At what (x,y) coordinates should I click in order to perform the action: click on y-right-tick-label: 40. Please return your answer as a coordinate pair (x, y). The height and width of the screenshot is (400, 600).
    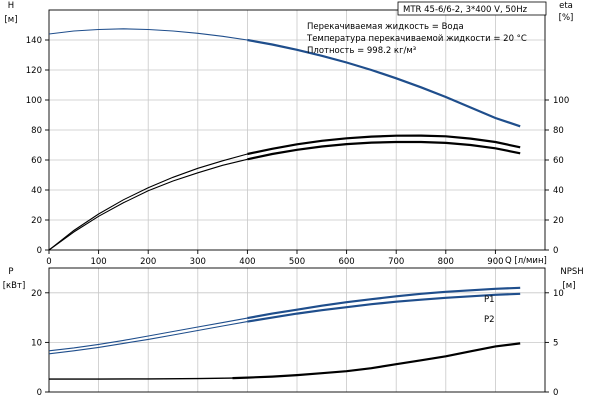
    Looking at the image, I should click on (558, 191).